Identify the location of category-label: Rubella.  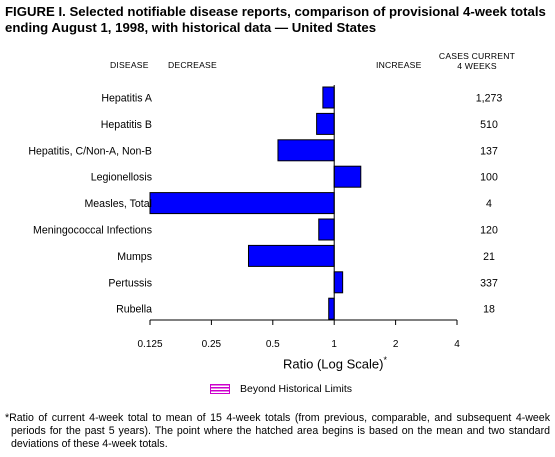
(134, 310).